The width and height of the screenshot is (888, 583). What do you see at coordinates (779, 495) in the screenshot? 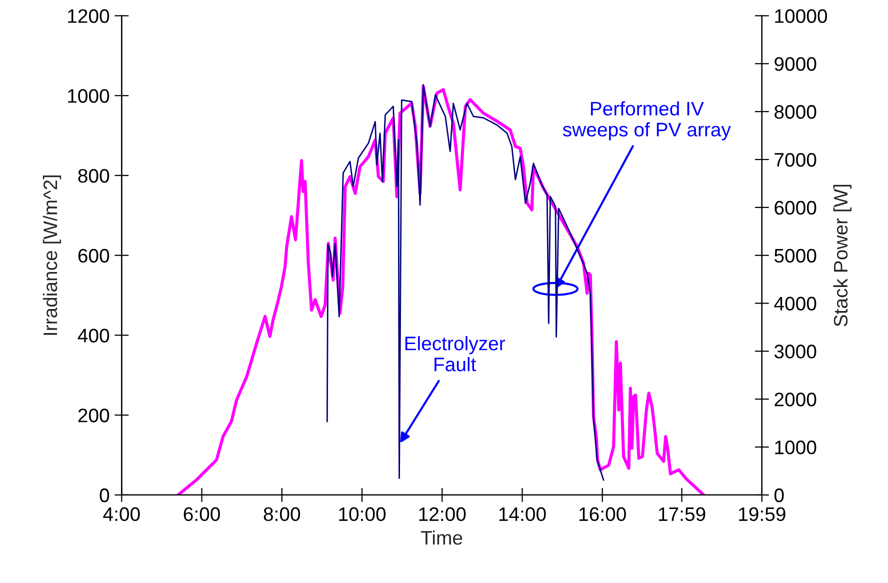
I see `y2-tick-label: 0` at bounding box center [779, 495].